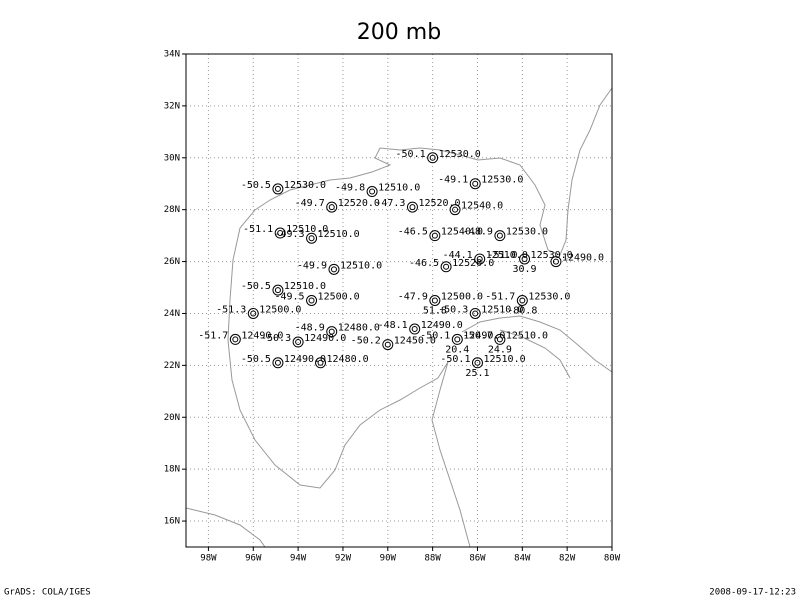 This screenshot has width=800, height=600. What do you see at coordinates (312, 265) in the screenshot?
I see `station-temperature: -49.9` at bounding box center [312, 265].